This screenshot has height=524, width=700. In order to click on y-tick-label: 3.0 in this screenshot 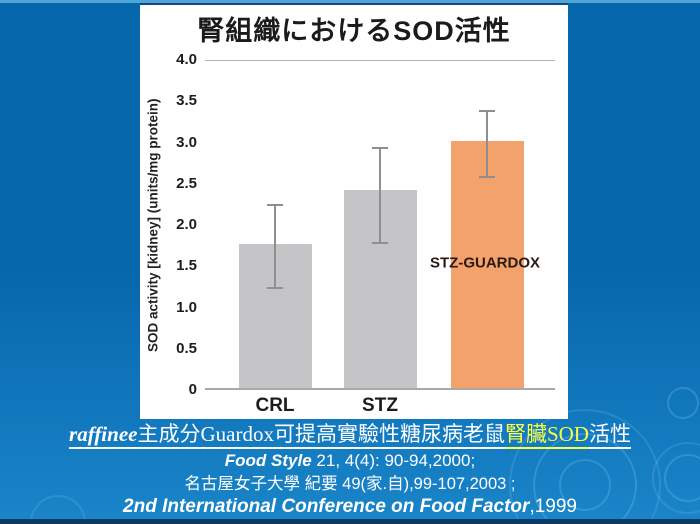, I will do `click(186, 142)`.